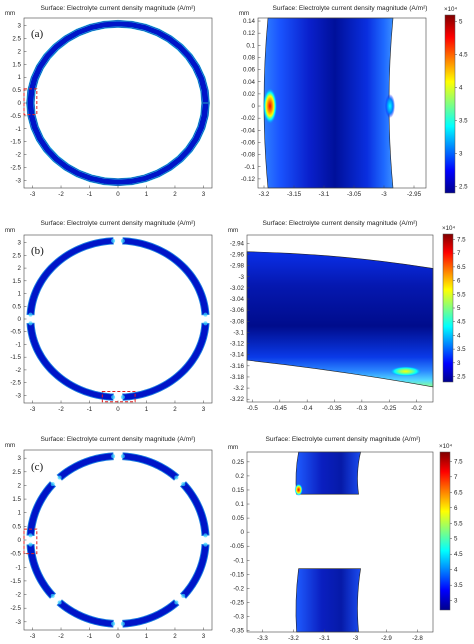 The width and height of the screenshot is (474, 644). I want to click on y-tick-label: -2.98, so click(237, 266).